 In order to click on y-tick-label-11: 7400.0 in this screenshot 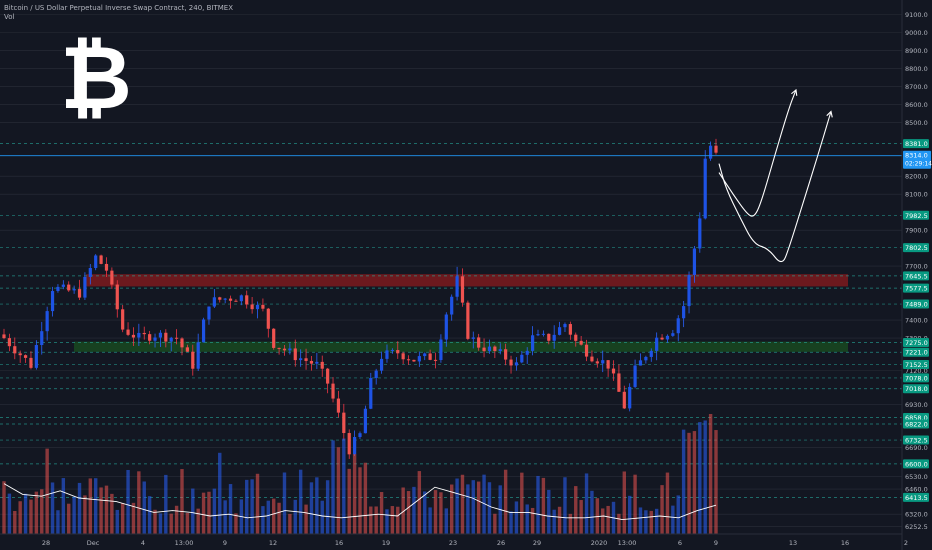, I will do `click(916, 321)`.